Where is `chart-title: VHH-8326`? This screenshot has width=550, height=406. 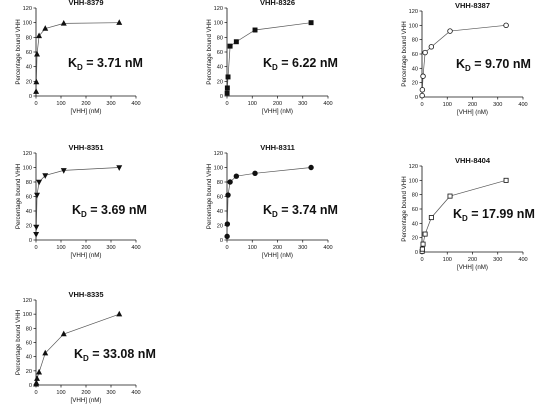 chart-title: VHH-8326 is located at coordinates (277, 3).